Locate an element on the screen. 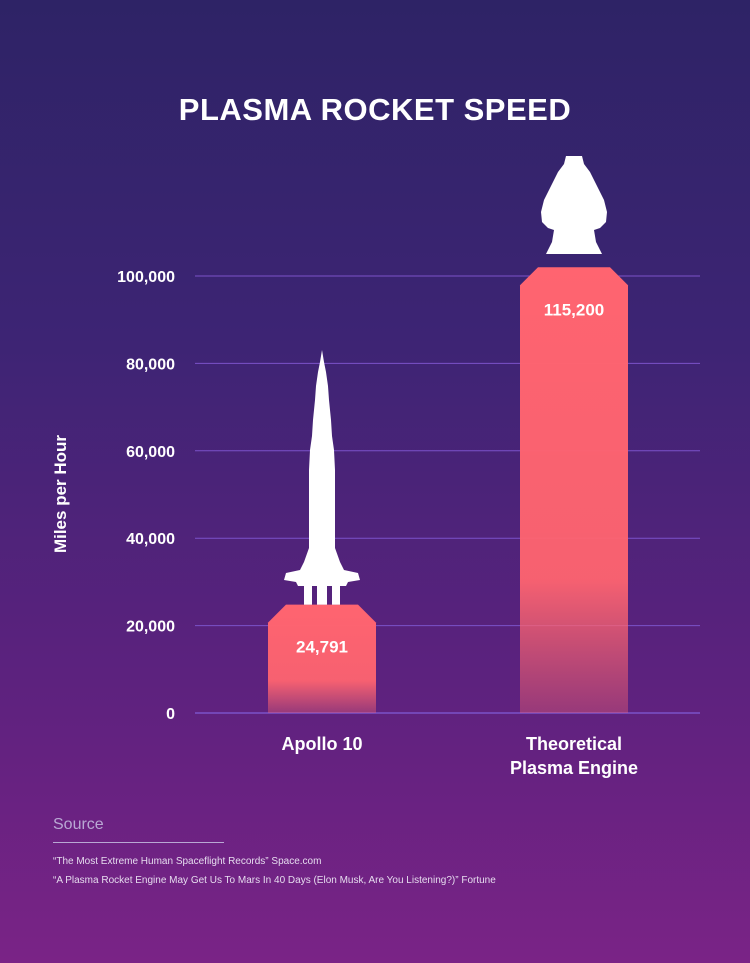 The image size is (750, 963). y-tick-label: 80,000 is located at coordinates (150, 364).